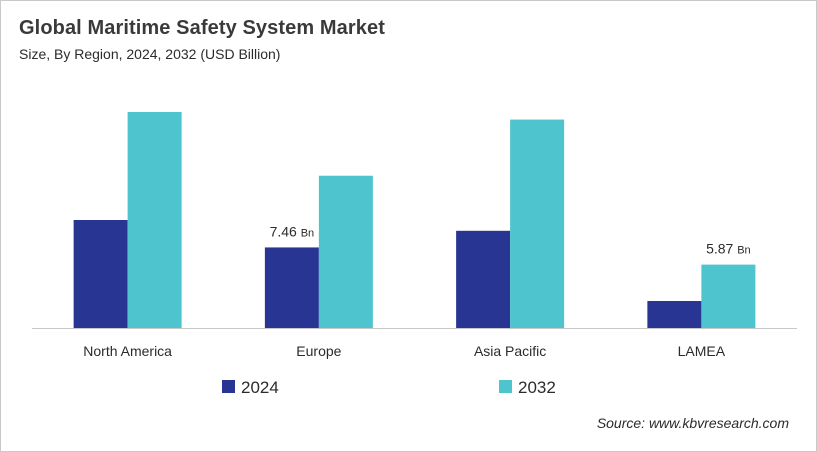  I want to click on legend-swatch-2024, so click(228, 386).